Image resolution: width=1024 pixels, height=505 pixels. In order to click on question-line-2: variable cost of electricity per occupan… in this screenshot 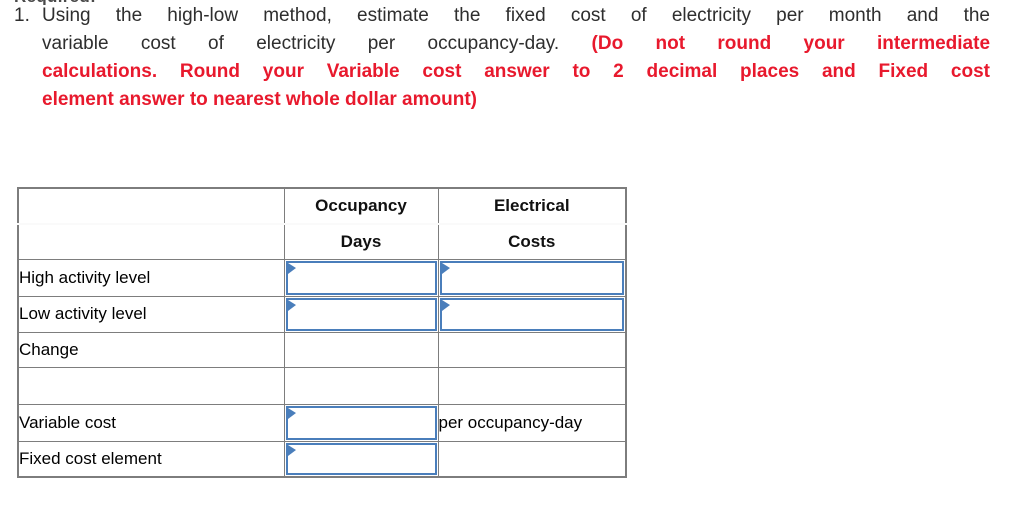, I will do `click(516, 44)`.